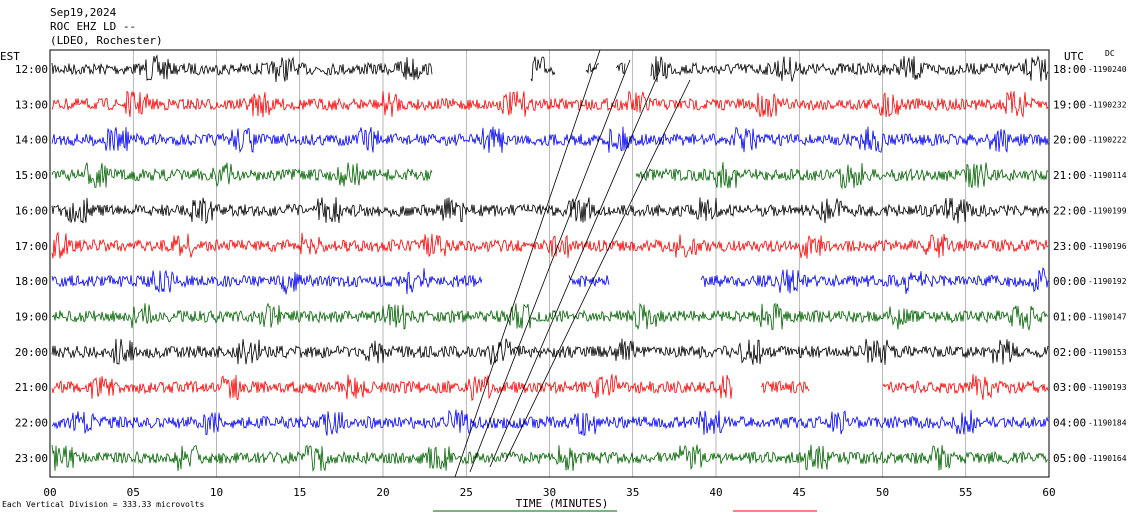 The height and width of the screenshot is (519, 1130). What do you see at coordinates (1048, 492) in the screenshot?
I see `x-tick-label: 60` at bounding box center [1048, 492].